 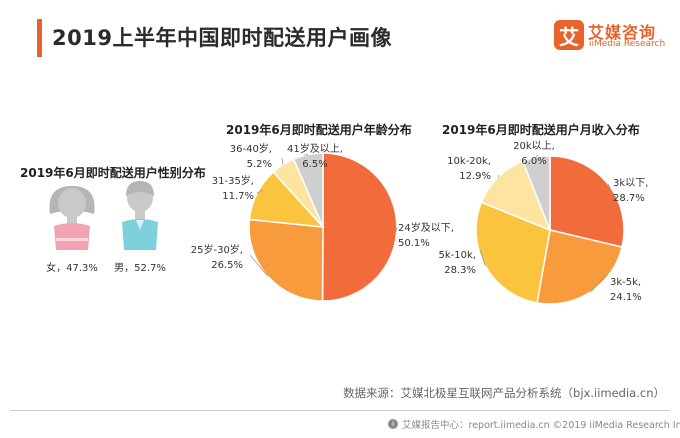 I want to click on age-pie-label-name-0: 24岁及以下,, so click(x=426, y=227).